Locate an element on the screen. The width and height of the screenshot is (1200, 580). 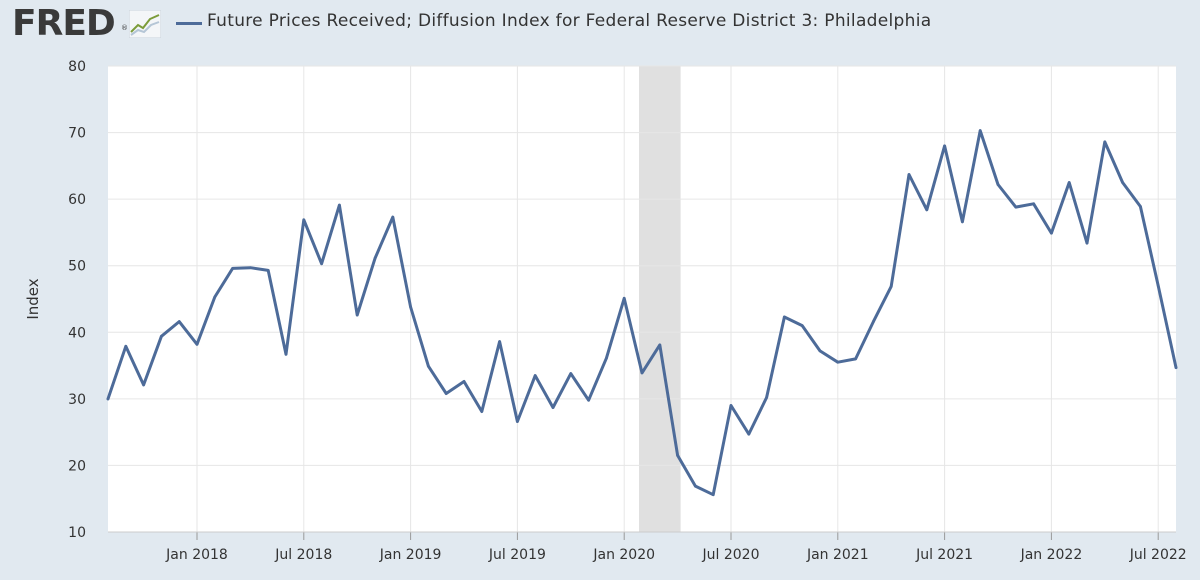
registered-mark: ® is located at coordinates (124, 28).